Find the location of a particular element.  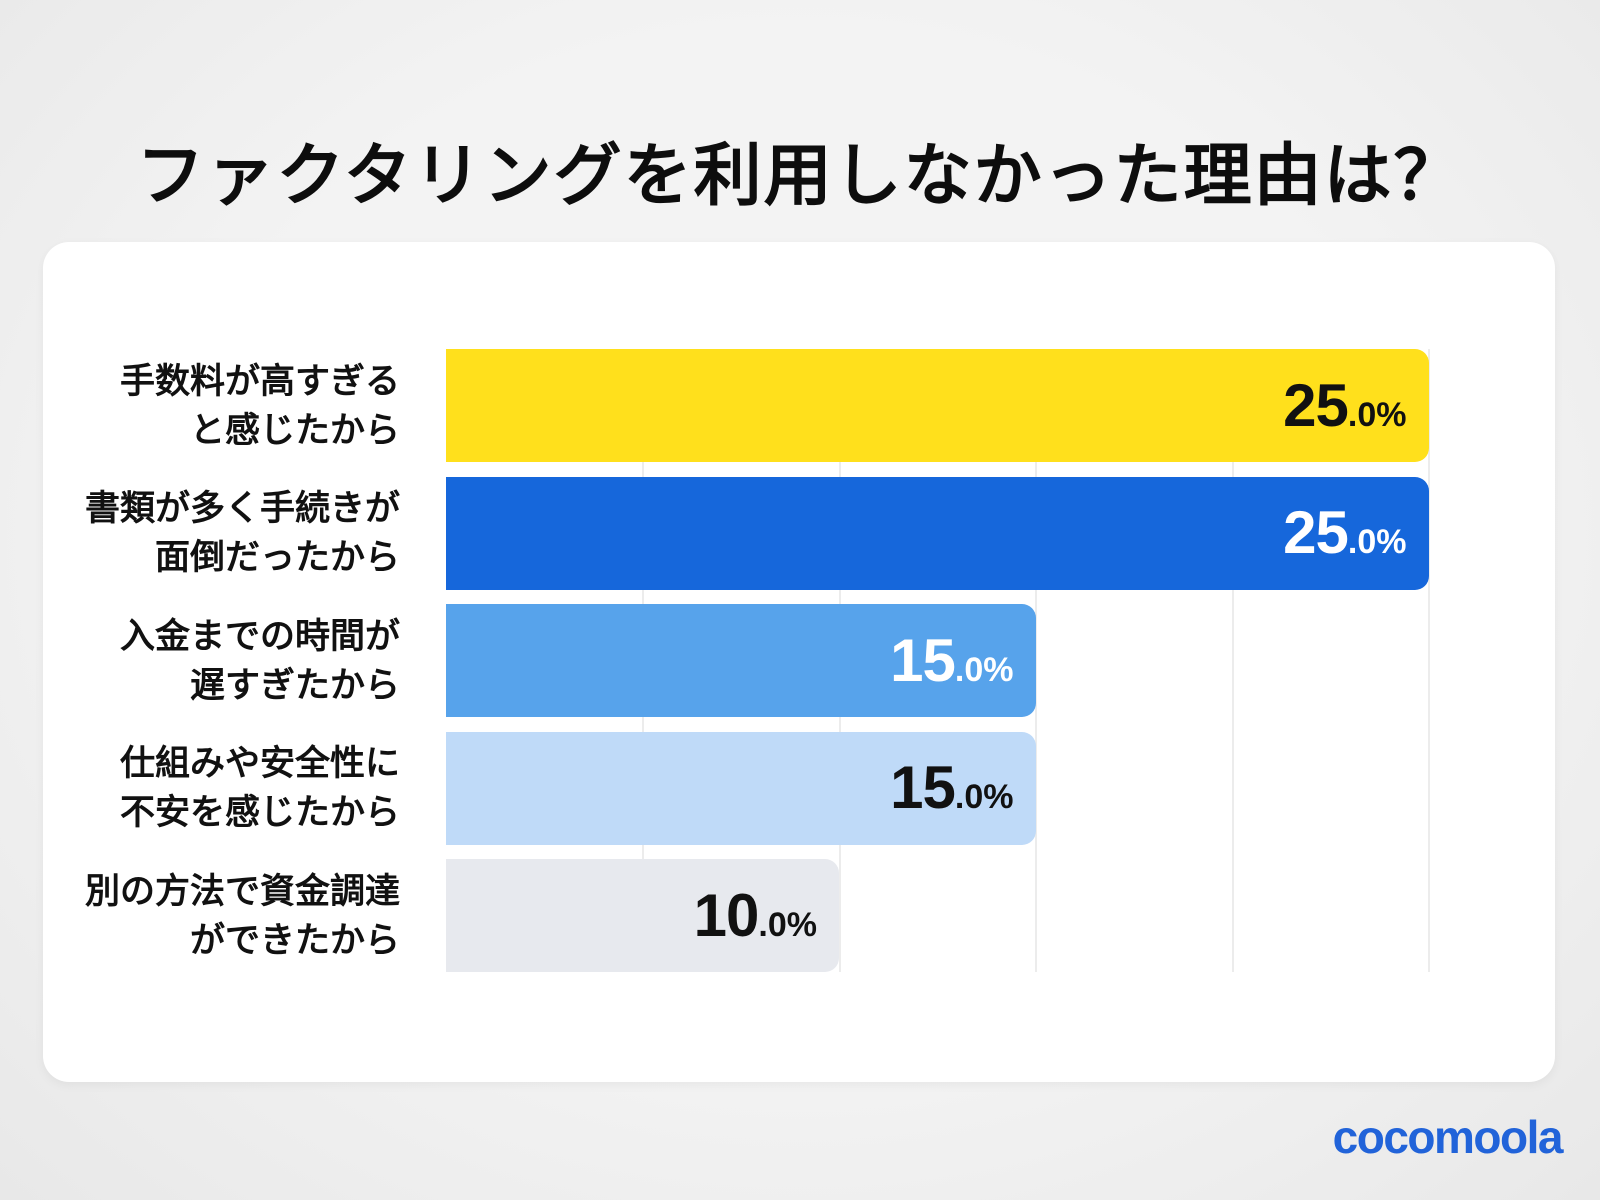

bar-row: 手数料が高すぎる と感じたから 25.0% is located at coordinates (799, 405).